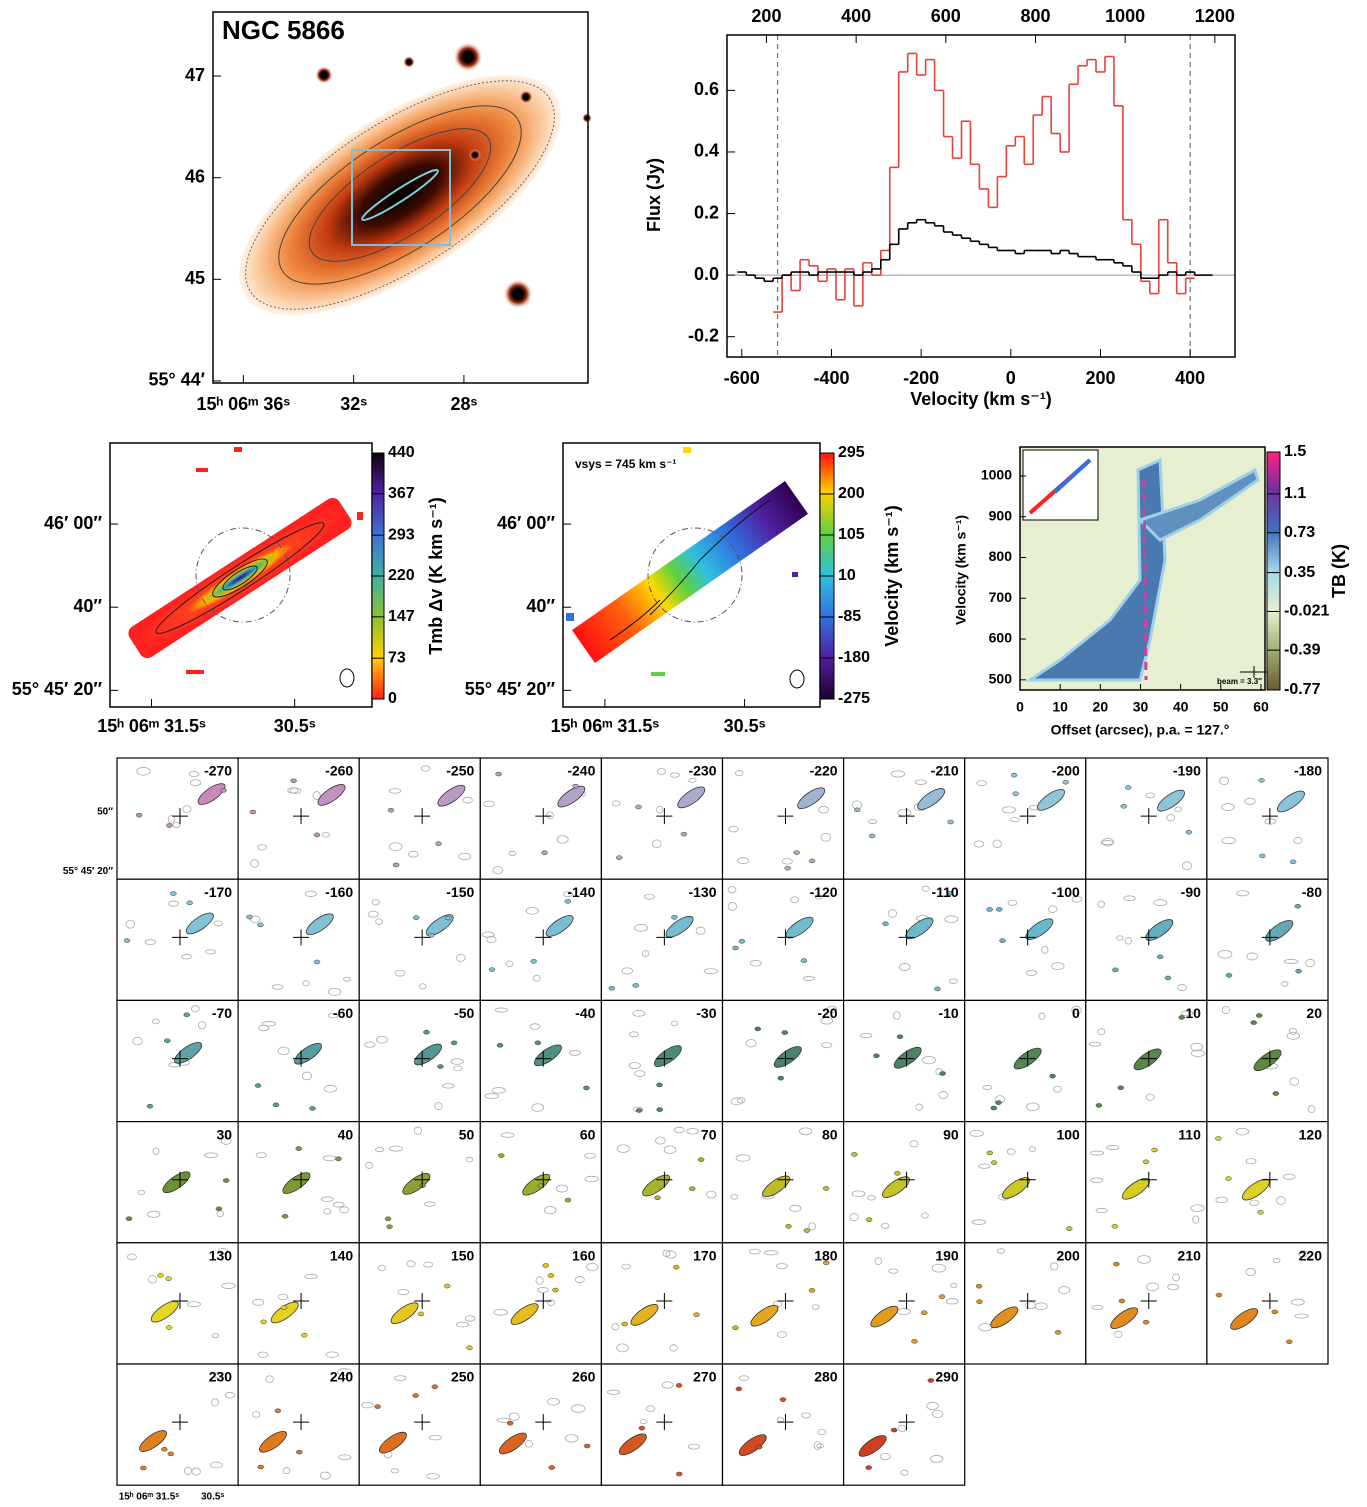  Describe the element at coordinates (702, 771) in the screenshot. I see `channel-label: -230` at that location.